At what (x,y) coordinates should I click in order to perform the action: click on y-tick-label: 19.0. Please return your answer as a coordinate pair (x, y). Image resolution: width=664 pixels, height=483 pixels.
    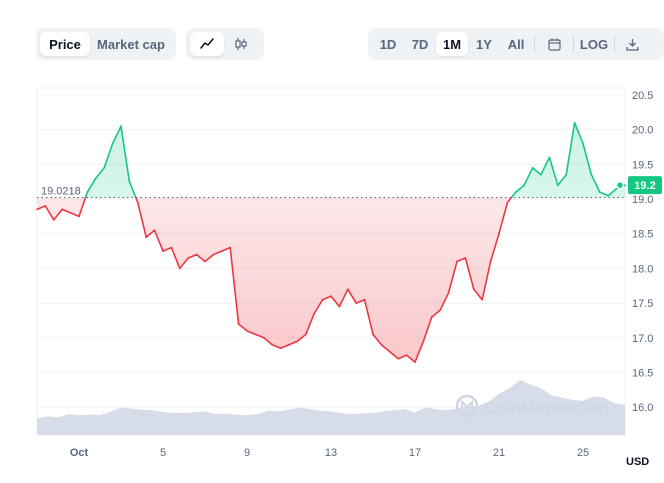
    Looking at the image, I should click on (642, 200).